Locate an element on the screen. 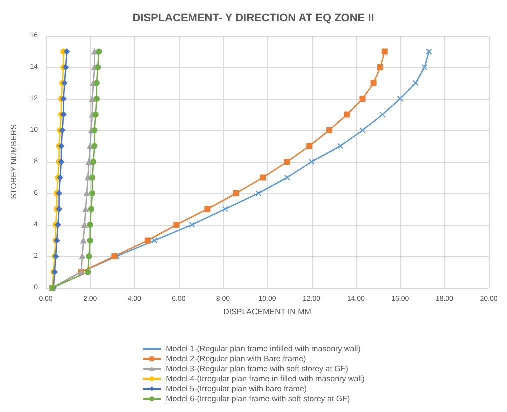 The image size is (507, 412). chart-title: DISPLACEMENT- Y DIRECTION AT EQ ZONE II is located at coordinates (253, 18).